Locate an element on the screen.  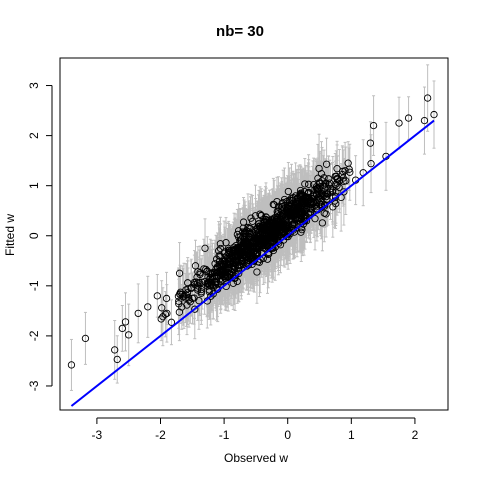
y-tick-label: -1 is located at coordinates (34, 285).